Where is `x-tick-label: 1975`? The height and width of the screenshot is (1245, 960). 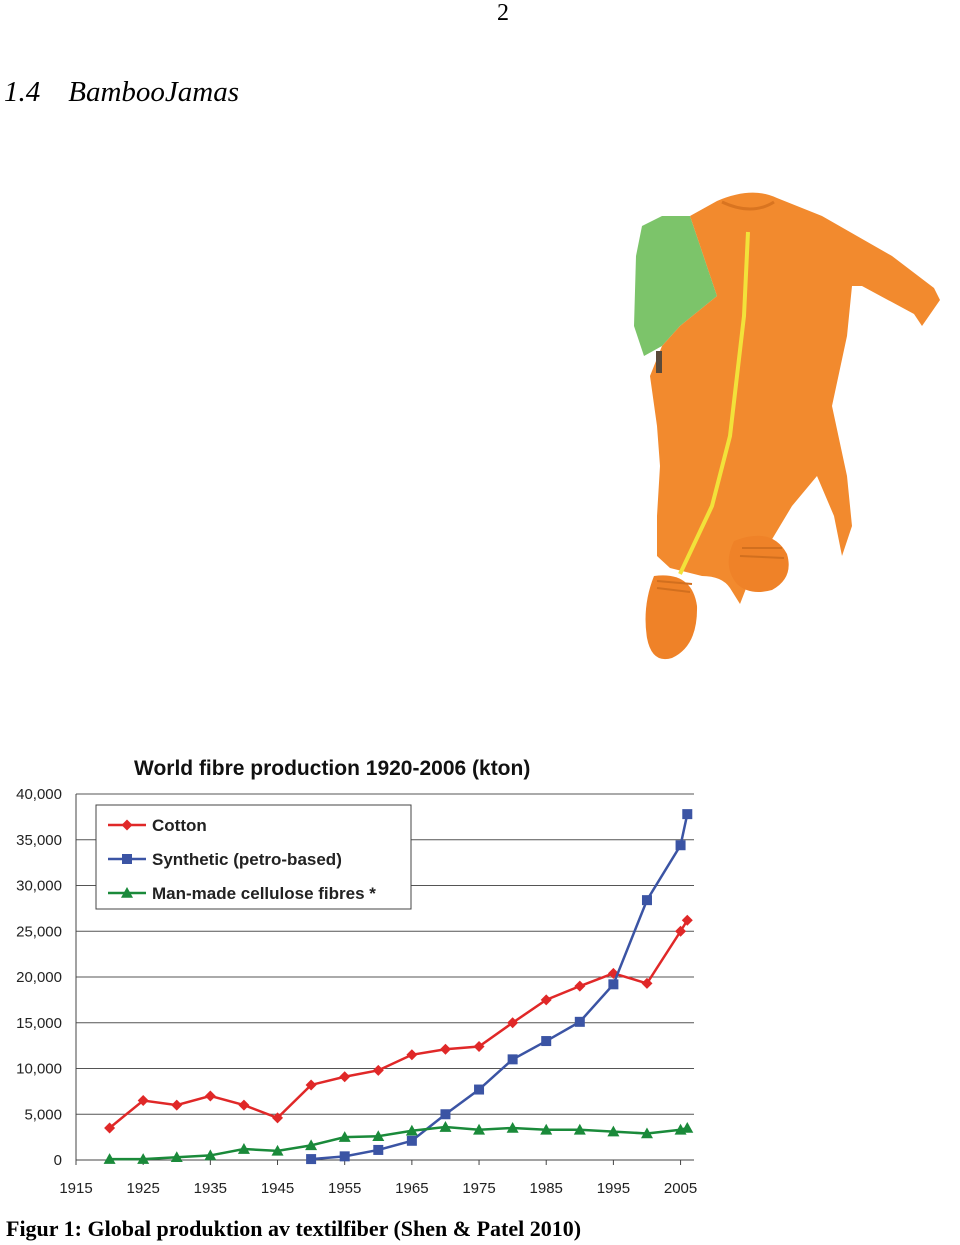 x-tick-label: 1975 is located at coordinates (478, 1188).